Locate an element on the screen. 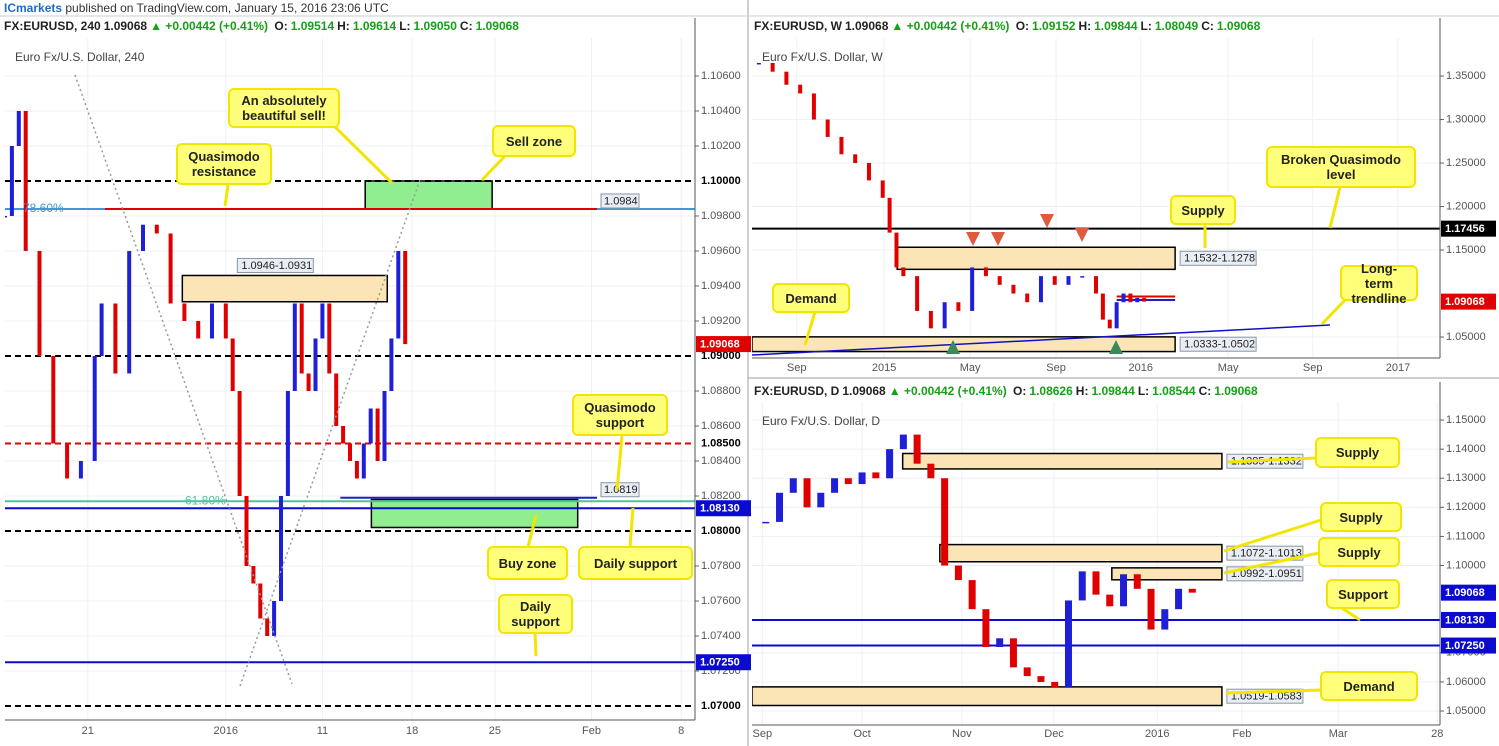 This screenshot has height=746, width=1499. ohlc-value: 1.09614 is located at coordinates (374, 26).